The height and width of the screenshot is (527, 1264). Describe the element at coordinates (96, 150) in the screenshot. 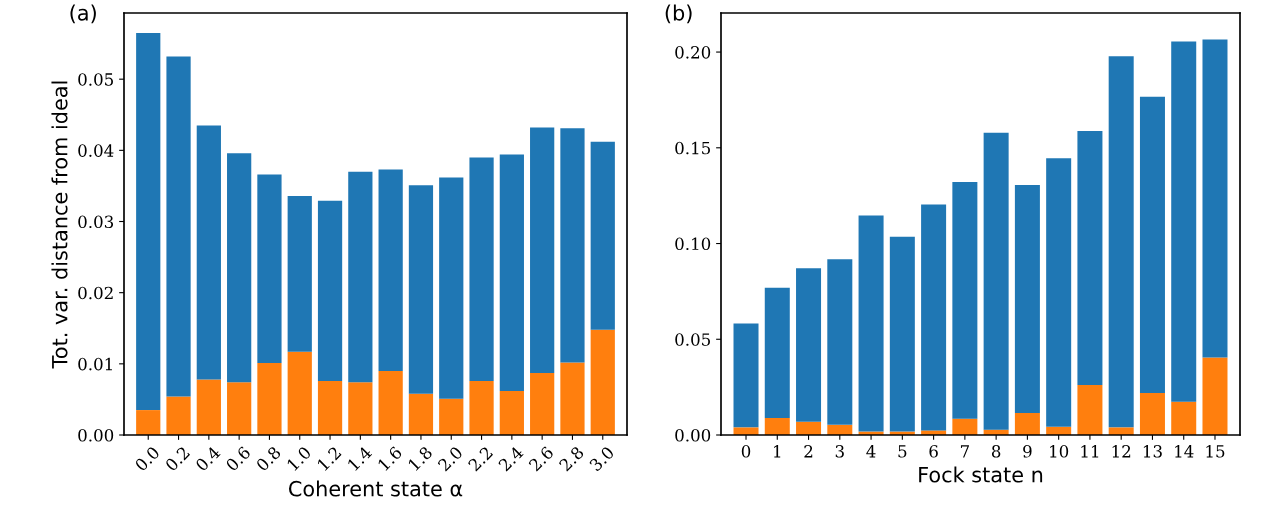

I see `y-tick-label: 0.04` at that location.